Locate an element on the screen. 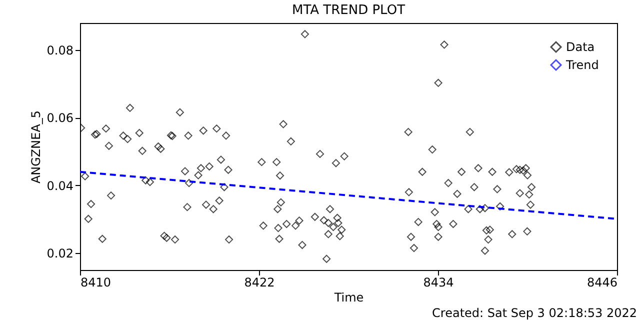 This screenshot has width=640, height=320. chart-title: MTA TREND PLOT is located at coordinates (349, 10).